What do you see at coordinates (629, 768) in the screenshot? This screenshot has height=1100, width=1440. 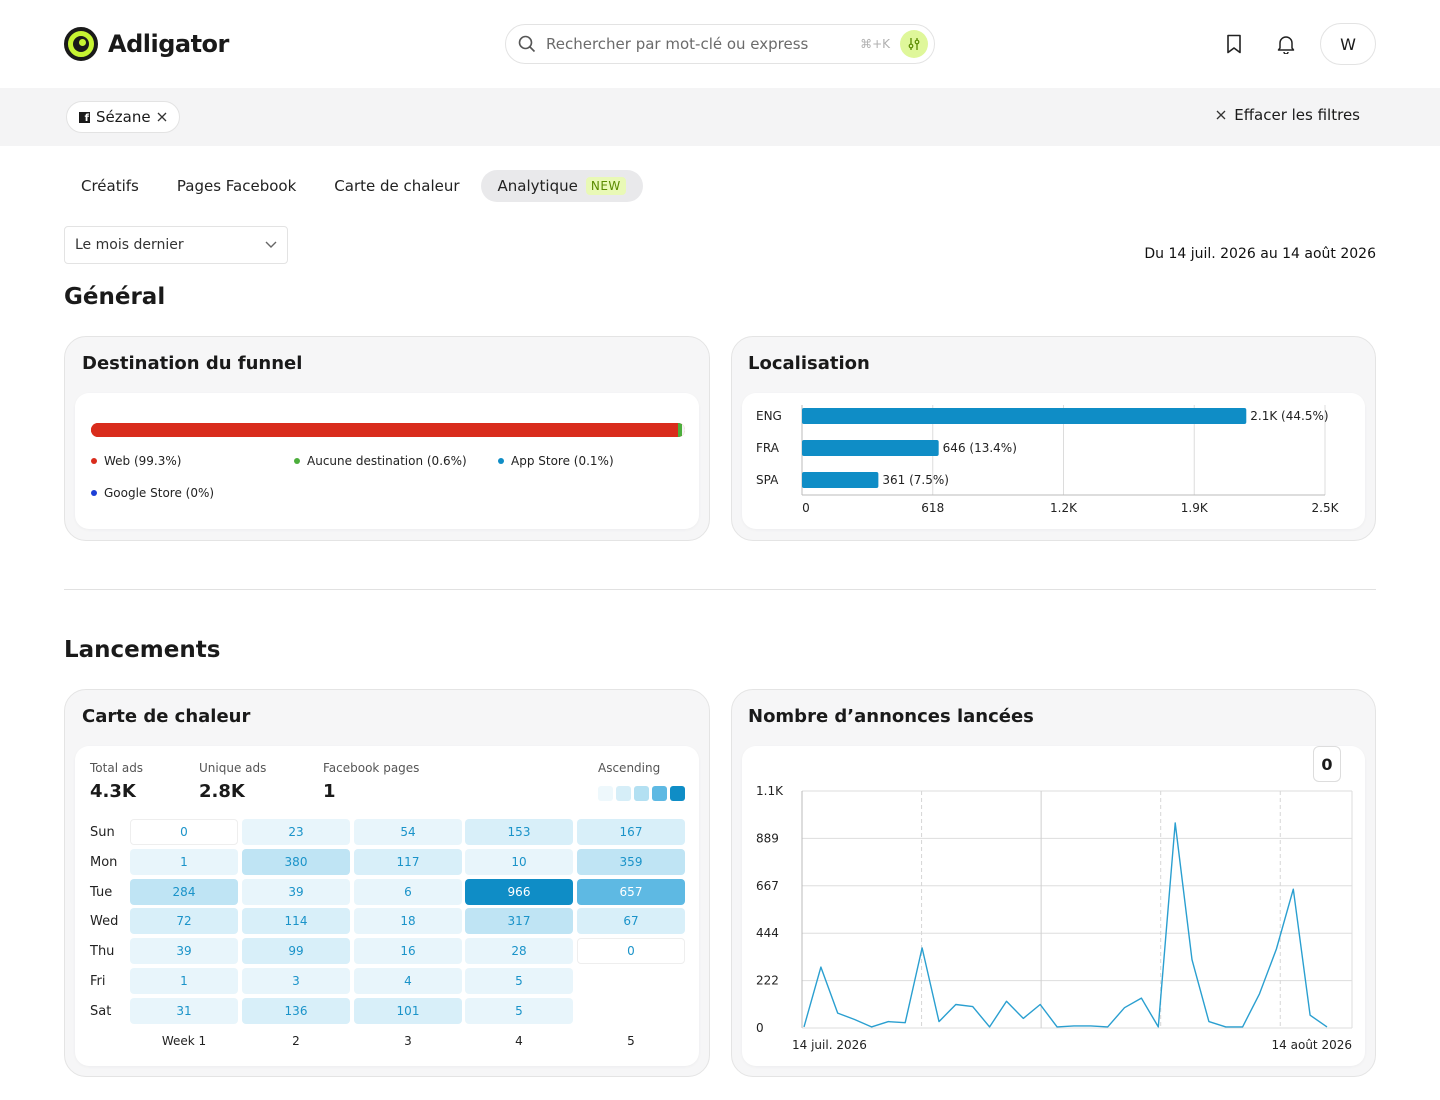 I see `scale-label: Ascending` at bounding box center [629, 768].